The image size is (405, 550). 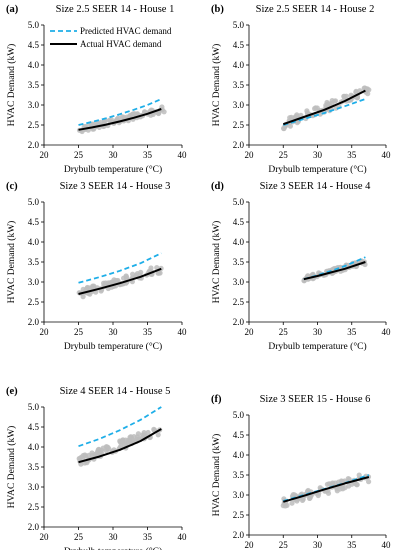 What do you see at coordinates (126, 31) in the screenshot?
I see `legend-predicted-label: Predicted HVAC demand` at bounding box center [126, 31].